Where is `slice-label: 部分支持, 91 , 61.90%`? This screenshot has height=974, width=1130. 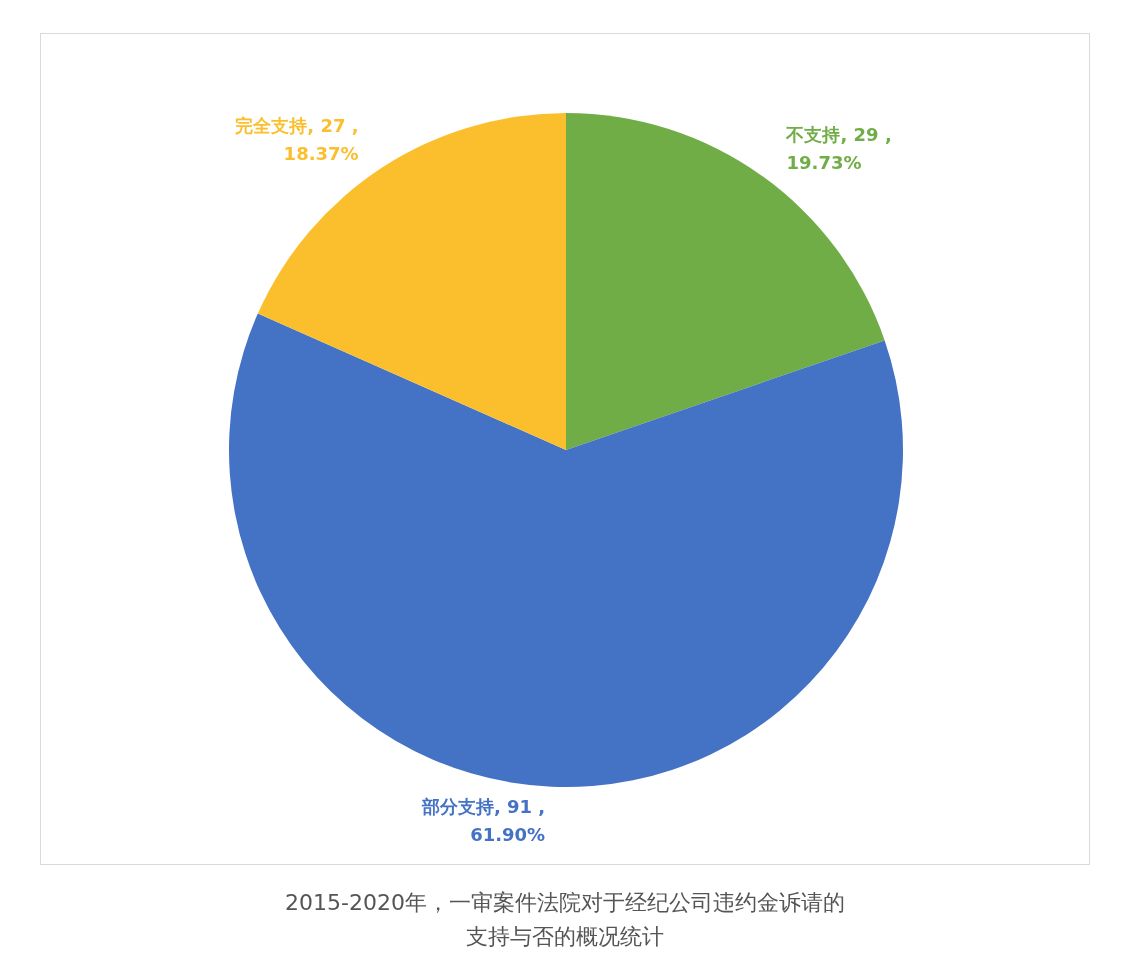
slice-label: 部分支持, 91 , 61.90% is located at coordinates (483, 821).